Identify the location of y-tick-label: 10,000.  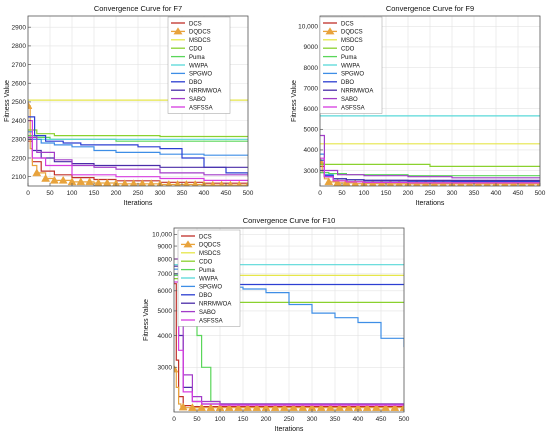
(162, 235).